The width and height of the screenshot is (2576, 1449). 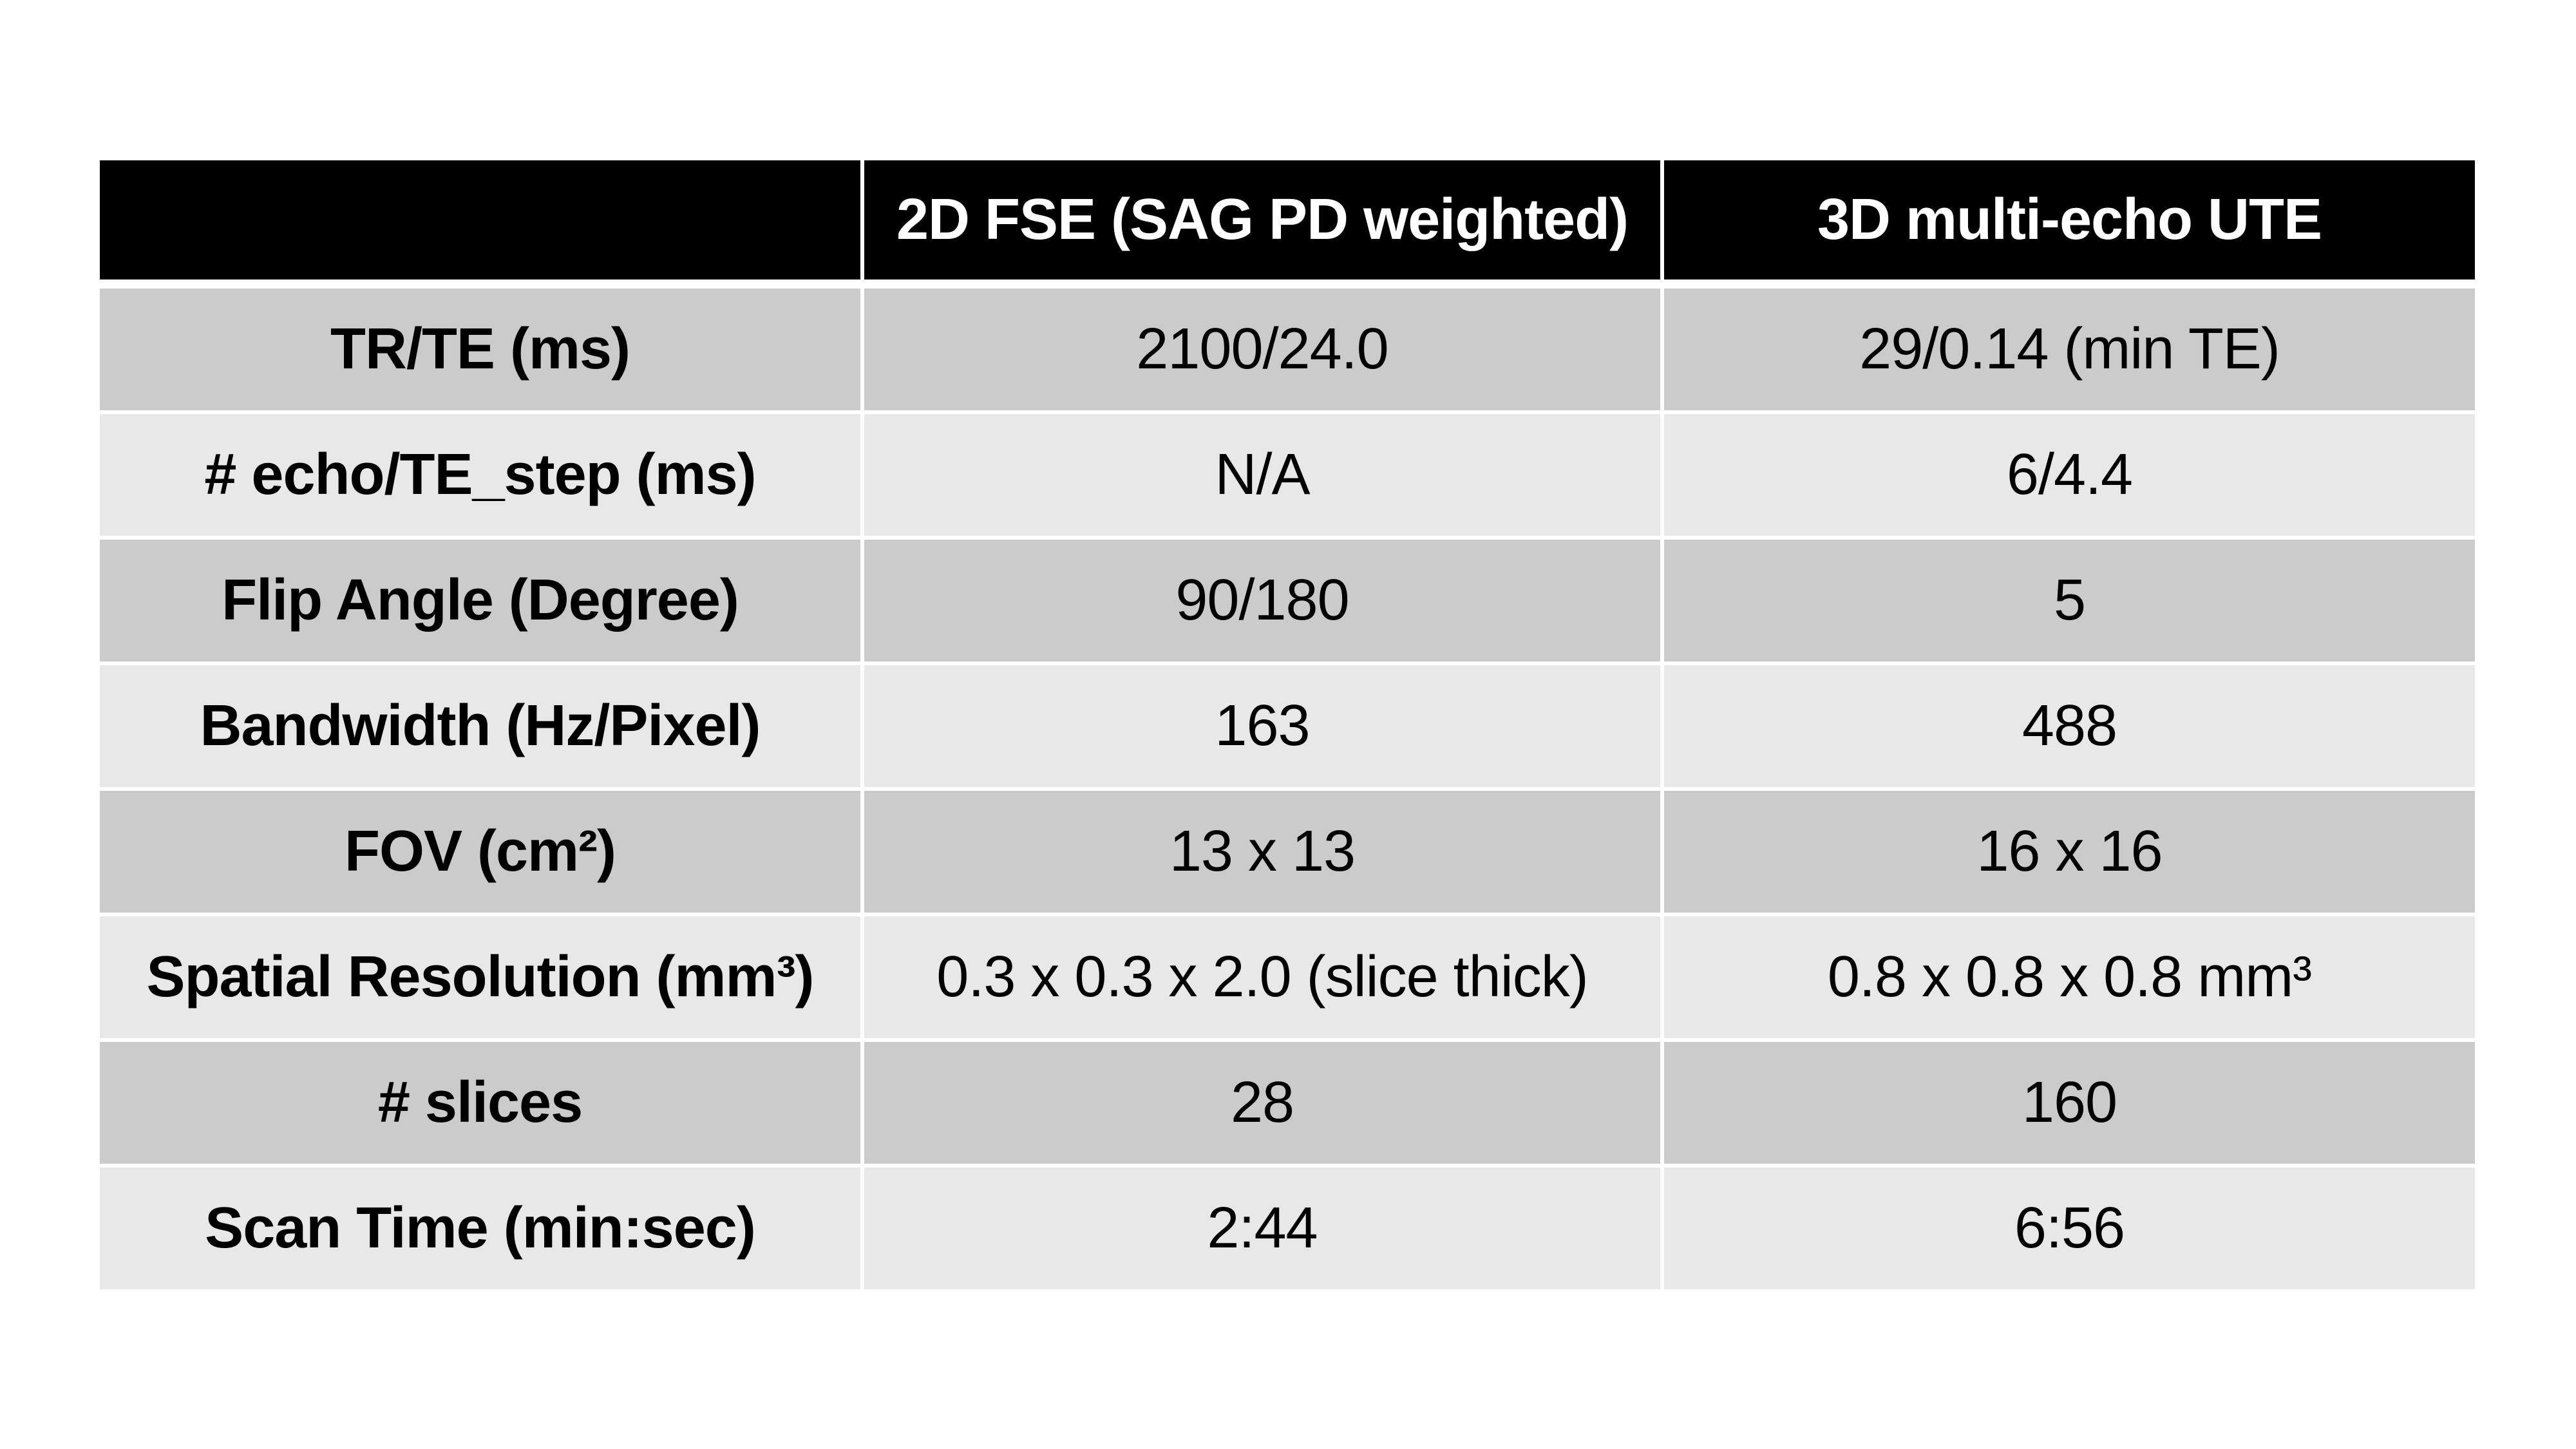 I want to click on cell-fov-fse: 13 x 13, so click(x=1262, y=852).